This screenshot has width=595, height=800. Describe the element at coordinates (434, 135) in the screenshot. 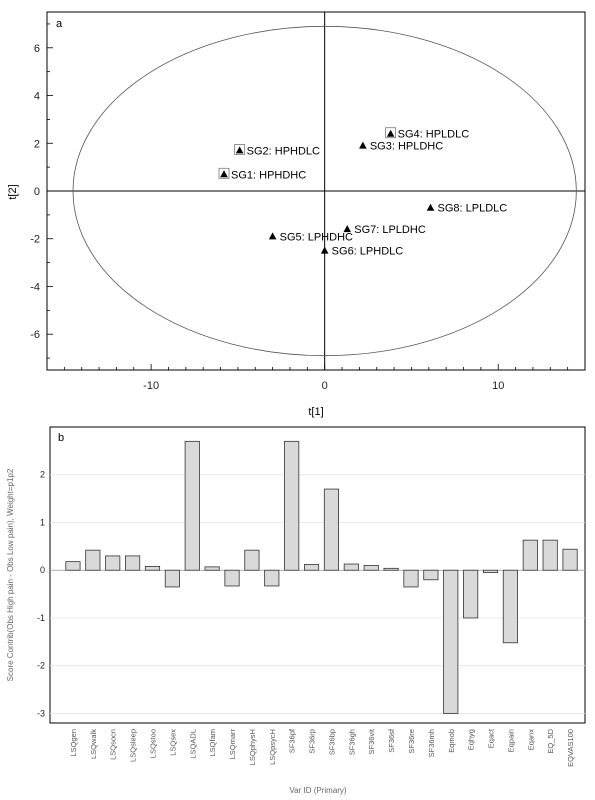

I see `point-label: SG4: HPLDLC` at that location.